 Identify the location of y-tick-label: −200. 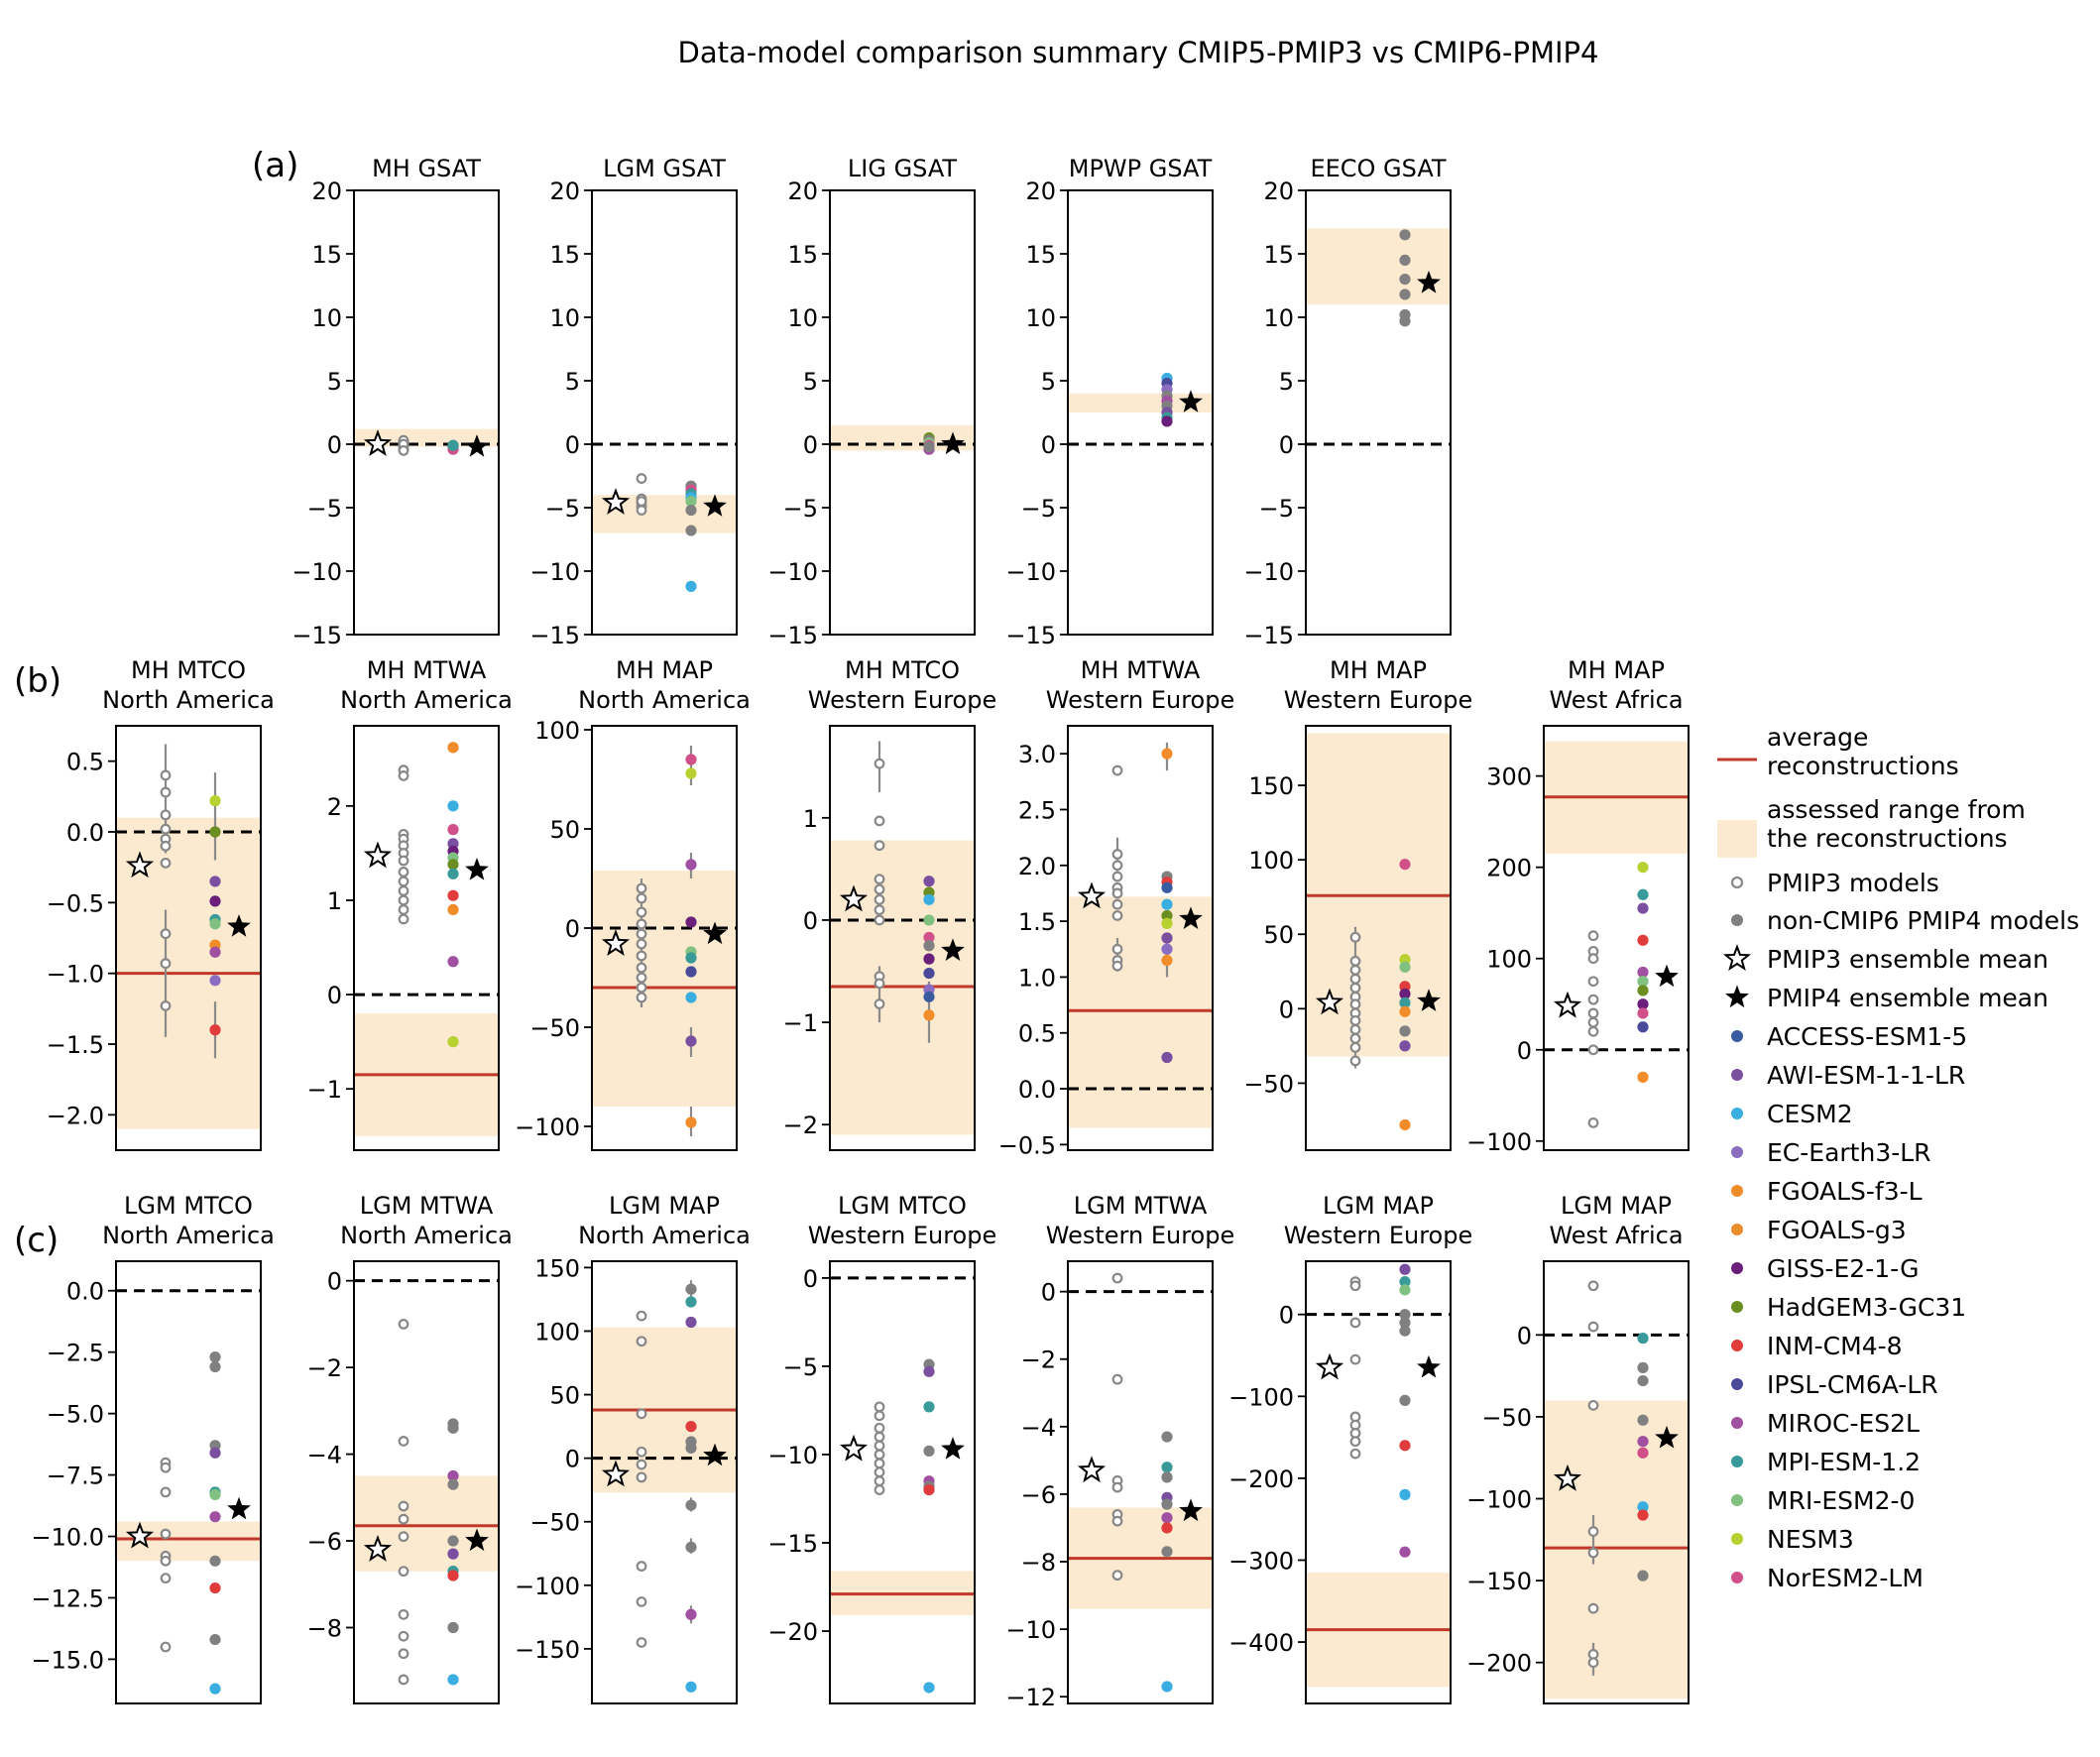
(1261, 1479).